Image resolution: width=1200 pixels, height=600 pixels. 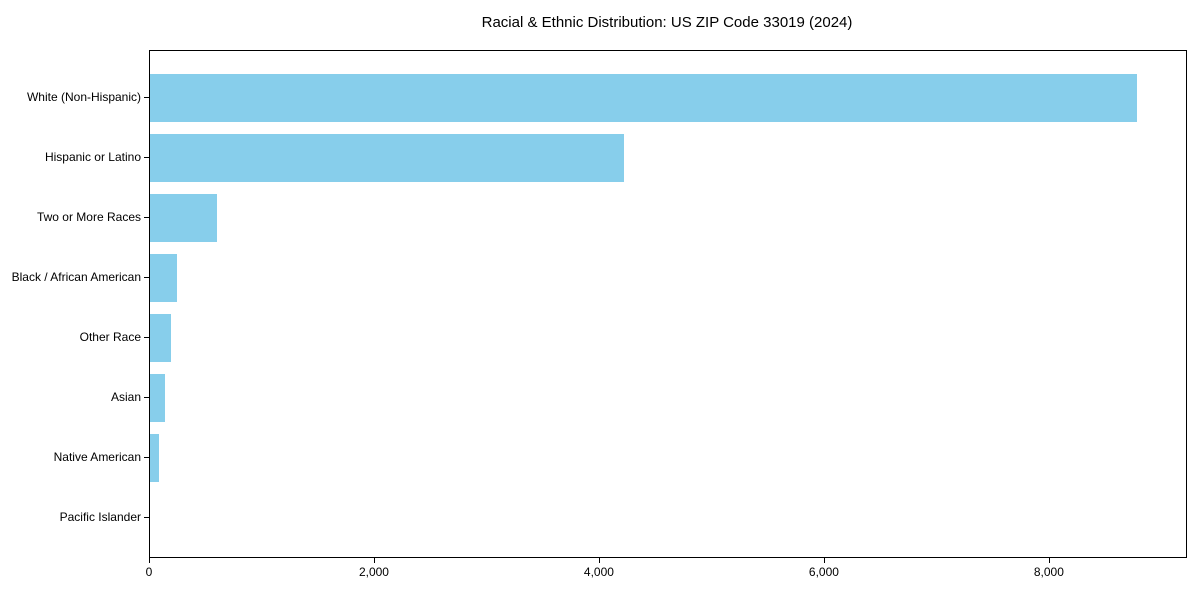 What do you see at coordinates (184, 218) in the screenshot?
I see `bar-two-or-more-races` at bounding box center [184, 218].